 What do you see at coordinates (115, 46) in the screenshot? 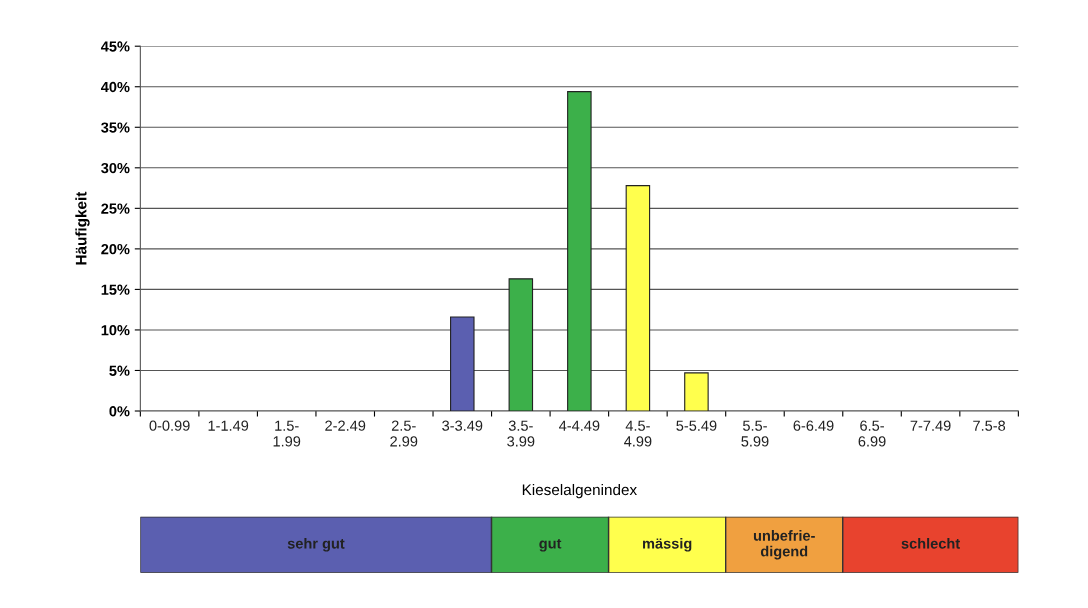
I see `y-tick-label: 45%` at bounding box center [115, 46].